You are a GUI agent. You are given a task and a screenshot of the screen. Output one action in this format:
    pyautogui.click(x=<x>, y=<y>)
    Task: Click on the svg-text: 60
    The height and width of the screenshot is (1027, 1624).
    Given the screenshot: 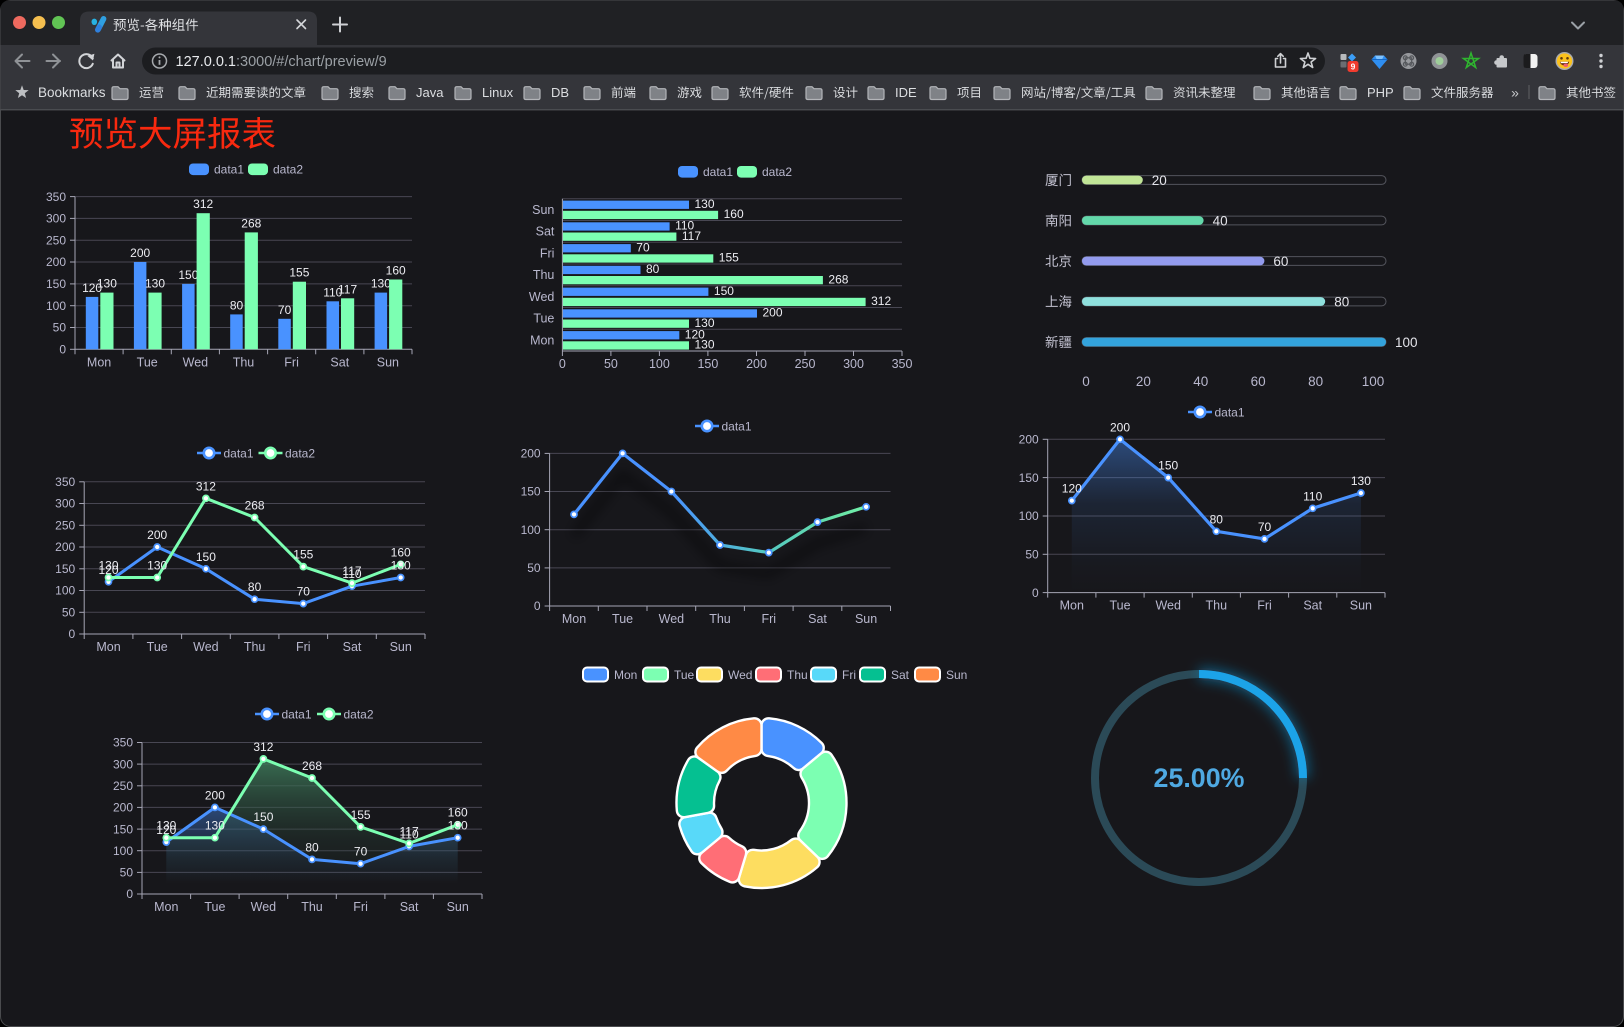 What is the action you would take?
    pyautogui.click(x=1280, y=261)
    